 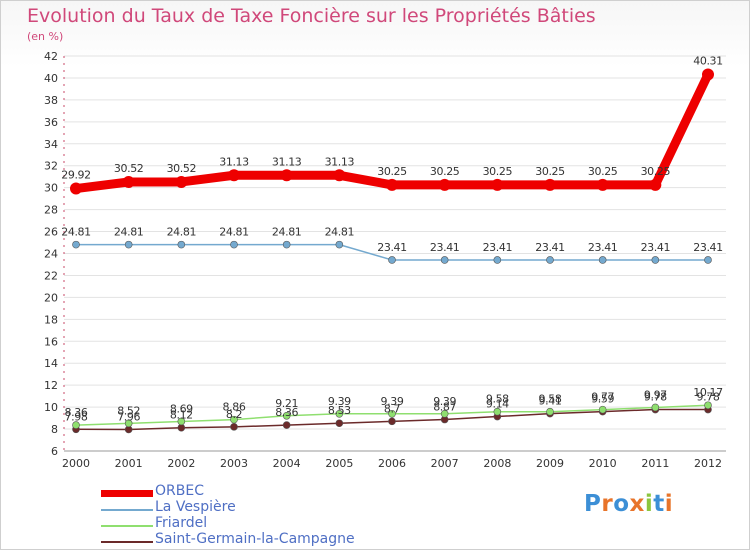 What do you see at coordinates (286, 403) in the screenshot?
I see `data-label-friardel: 9.21` at bounding box center [286, 403].